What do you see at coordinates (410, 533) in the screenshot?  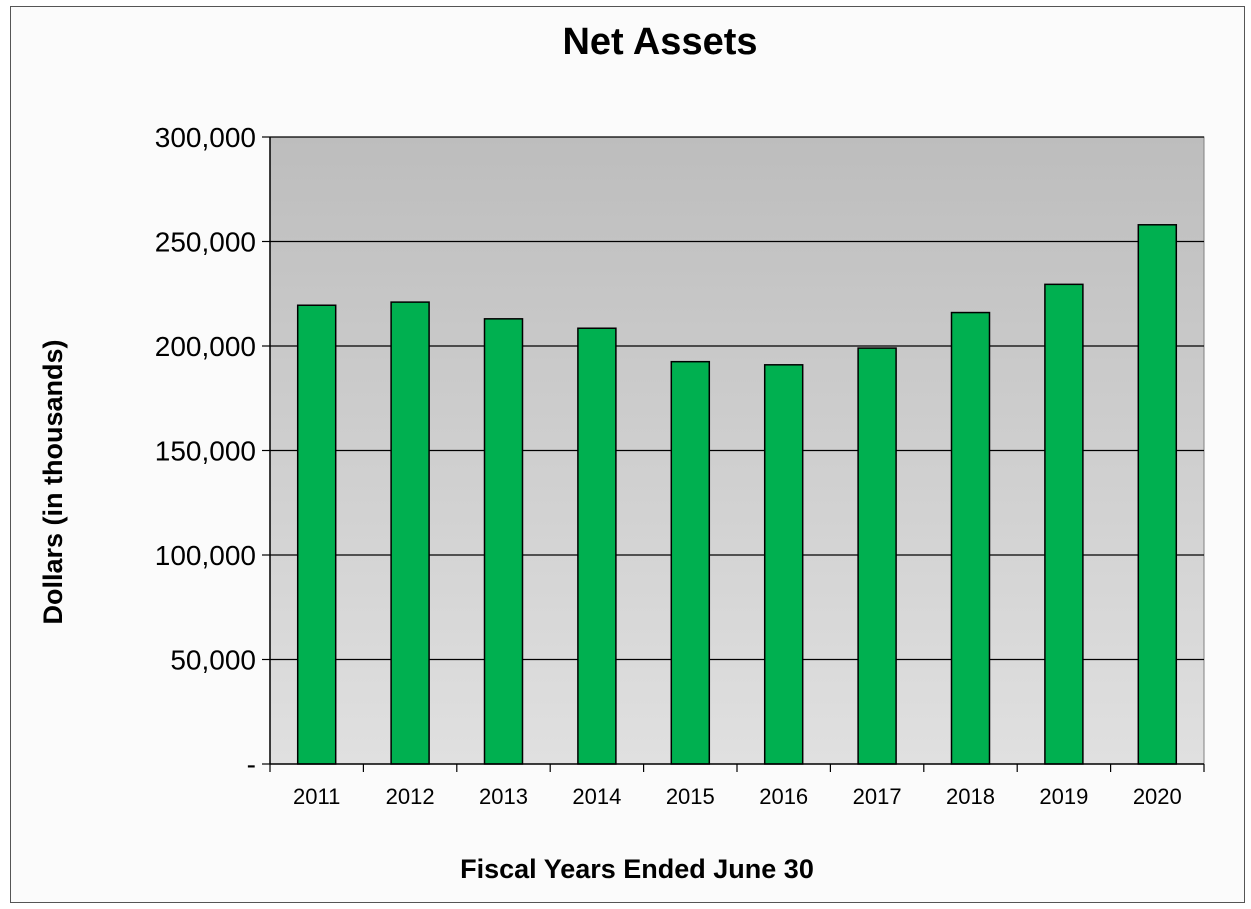 I see `bar-2012` at bounding box center [410, 533].